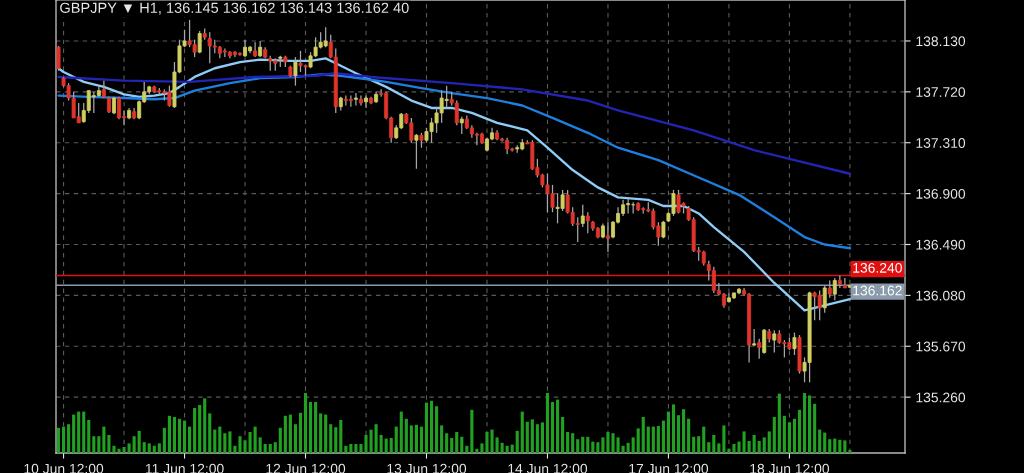  What do you see at coordinates (669, 468) in the screenshot?
I see `x-tick-label: 17 Jun 12:00` at bounding box center [669, 468].